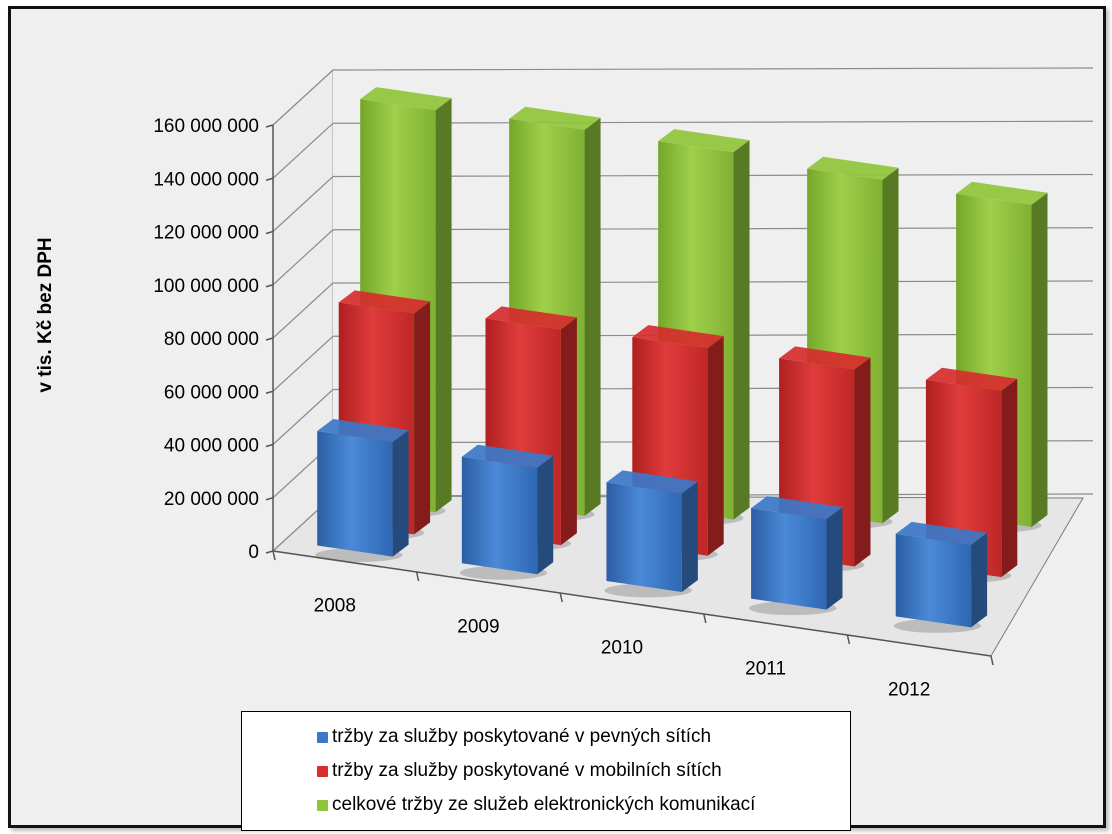 The width and height of the screenshot is (1112, 834). I want to click on legend-swatch-fixed, so click(322, 737).